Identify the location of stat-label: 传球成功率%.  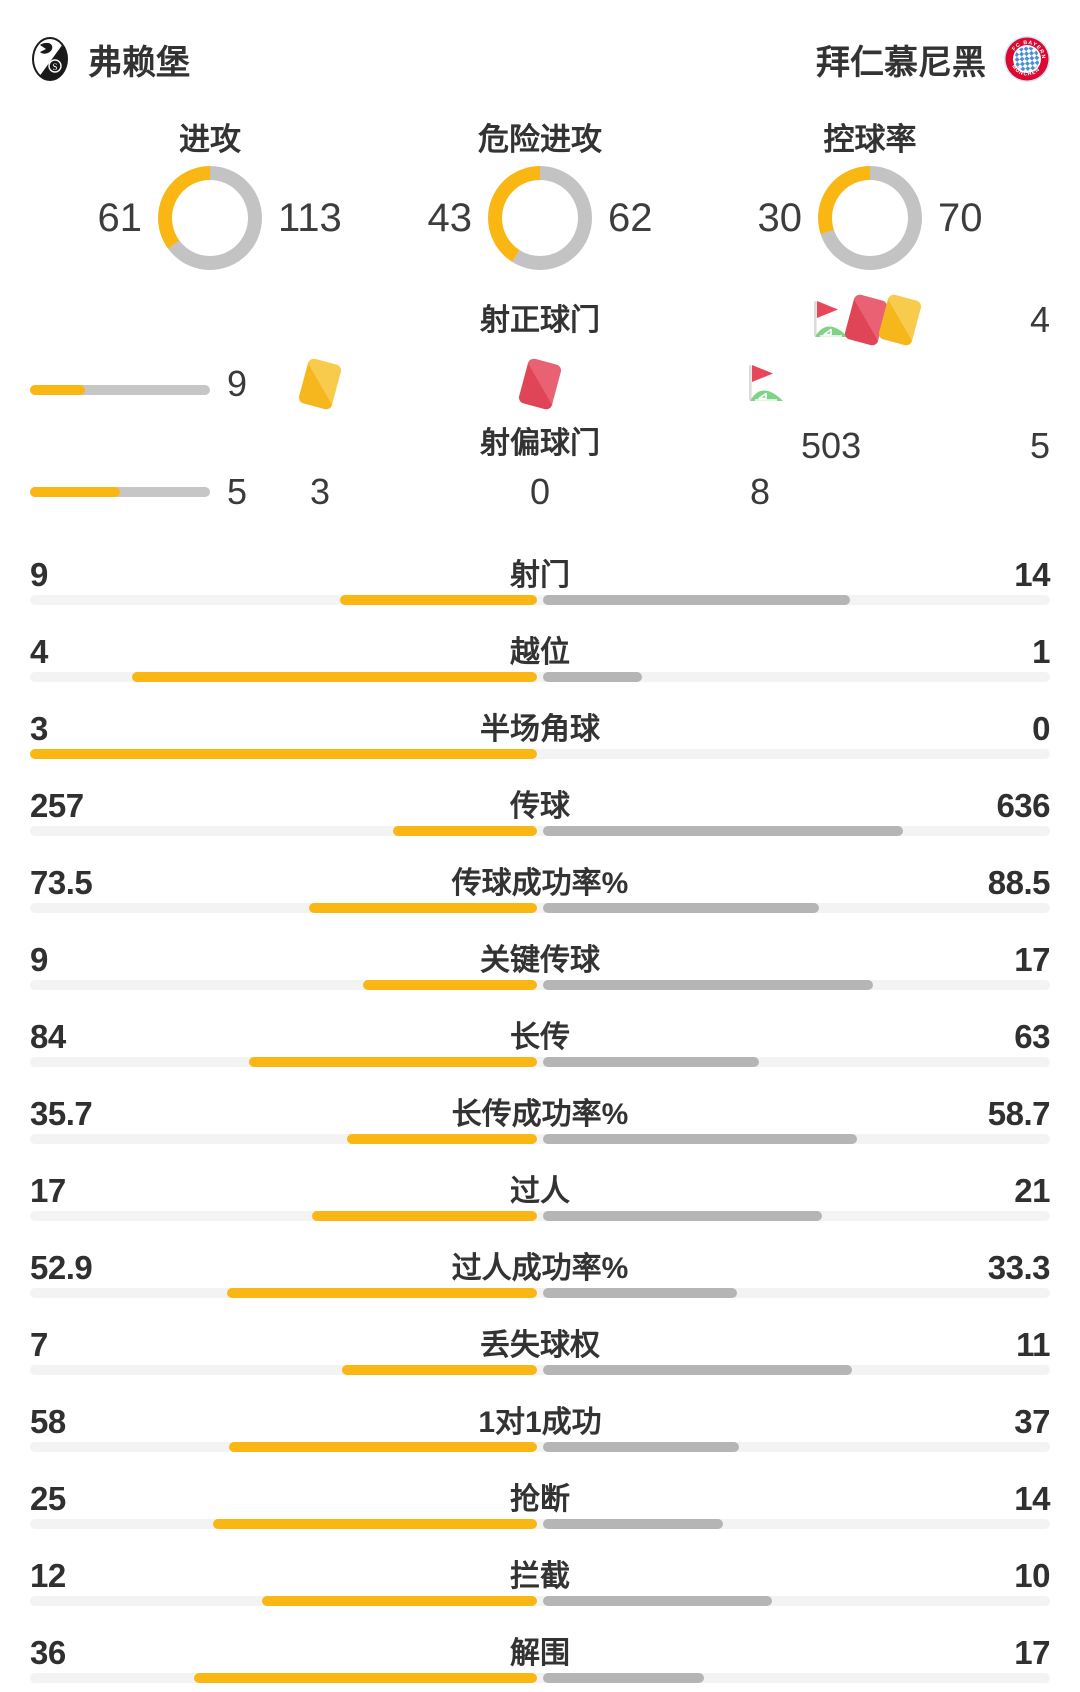
(540, 883).